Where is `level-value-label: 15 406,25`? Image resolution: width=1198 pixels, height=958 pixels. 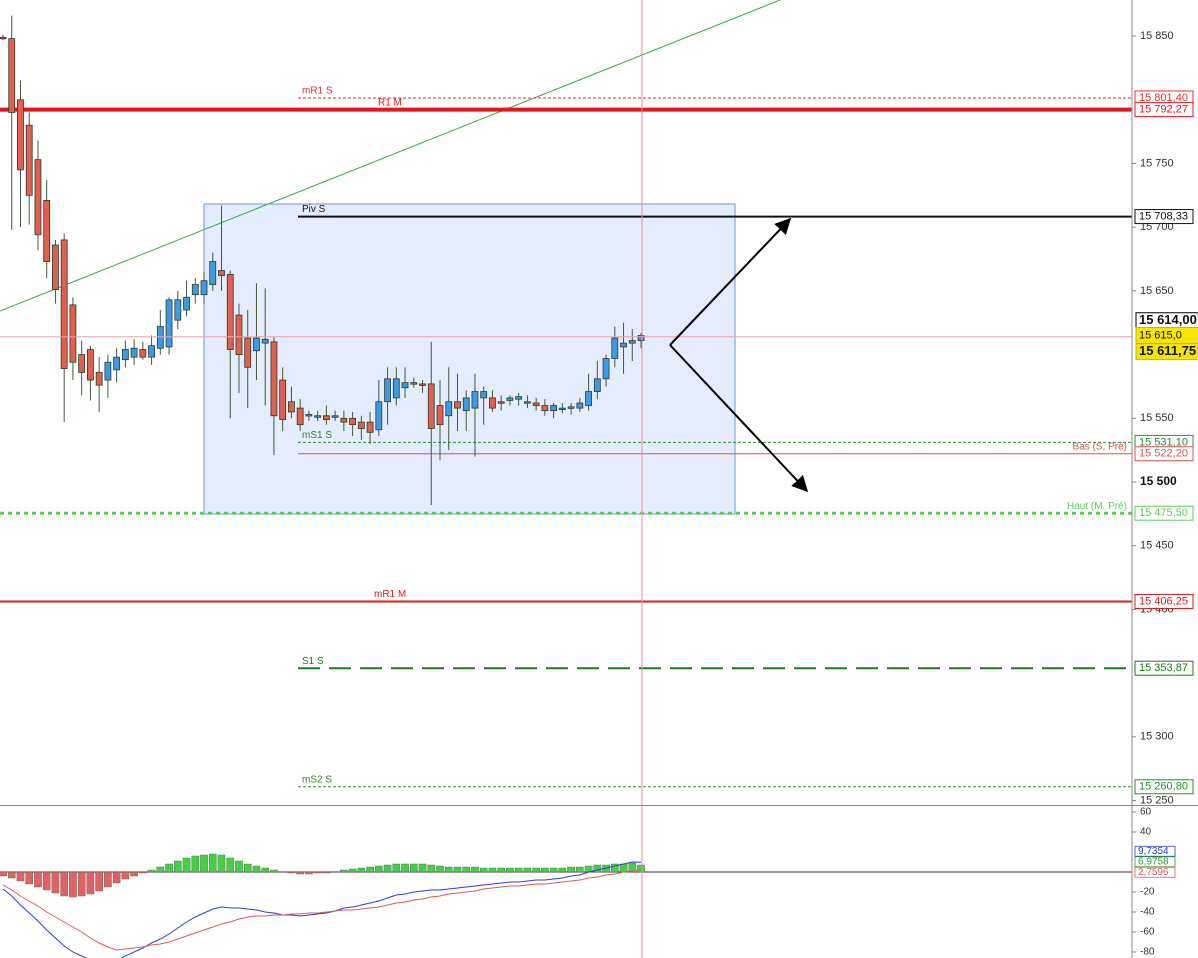 level-value-label: 15 406,25 is located at coordinates (1163, 601).